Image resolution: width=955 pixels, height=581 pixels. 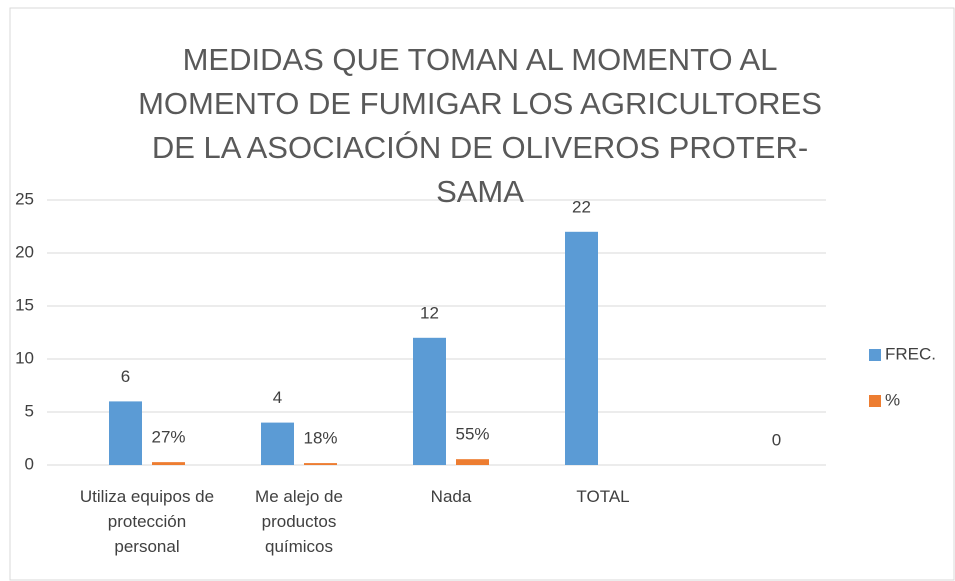 What do you see at coordinates (429, 312) in the screenshot?
I see `data-label: 12` at bounding box center [429, 312].